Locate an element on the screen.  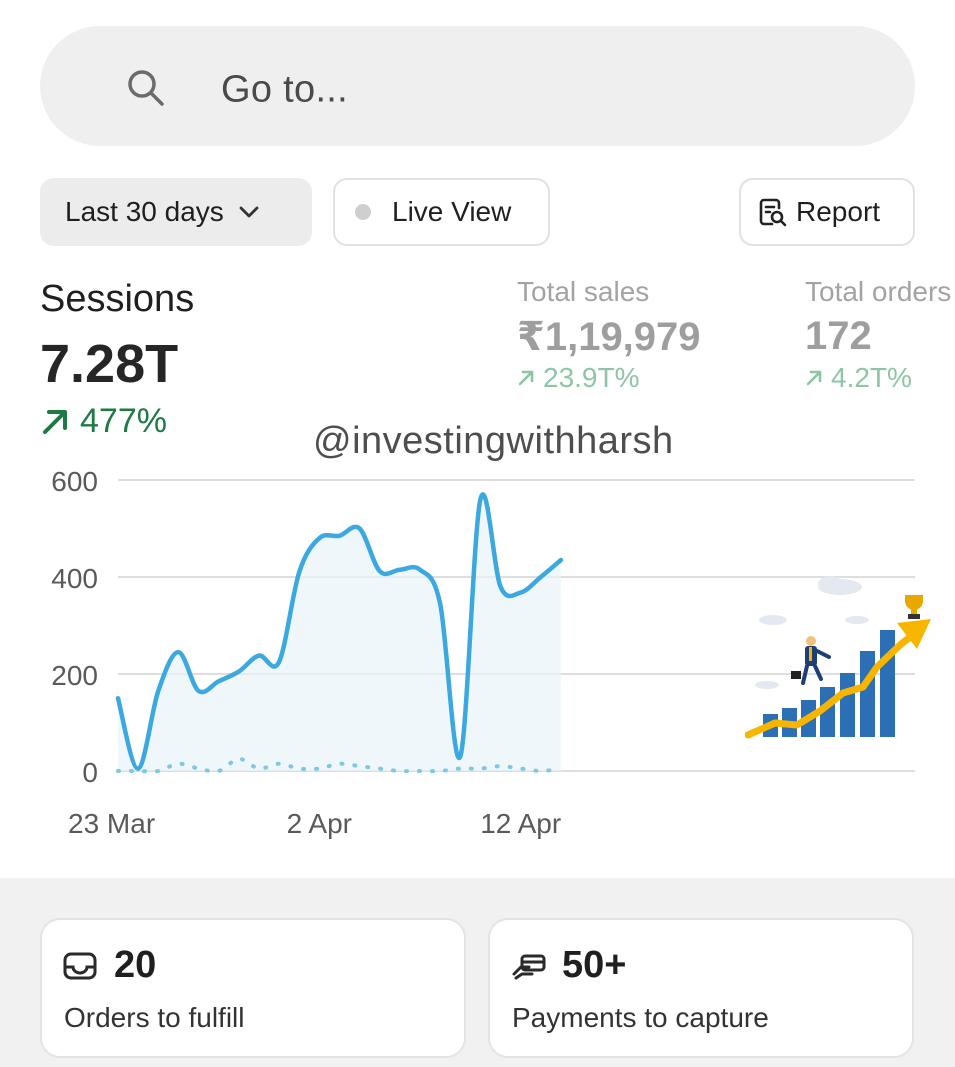
live-view-button: Live View is located at coordinates (441, 212).